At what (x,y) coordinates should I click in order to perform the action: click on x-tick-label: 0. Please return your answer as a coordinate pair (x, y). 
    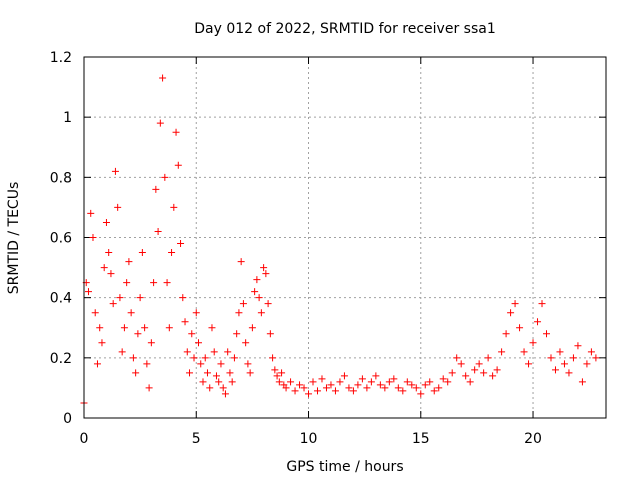
    Looking at the image, I should click on (84, 439).